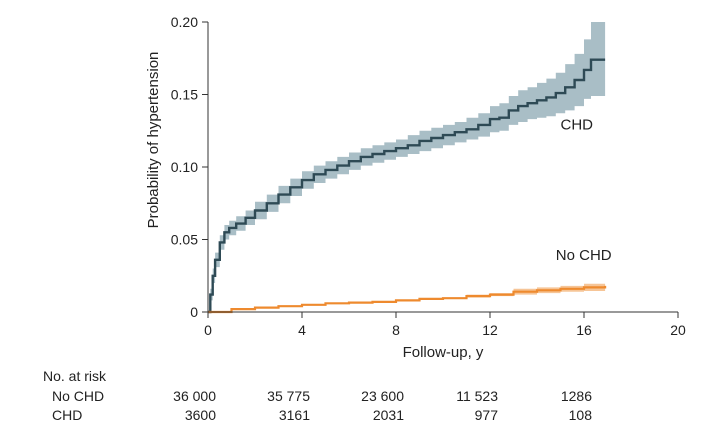 The image size is (721, 447). What do you see at coordinates (184, 167) in the screenshot?
I see `y-tick-label: 0.10` at bounding box center [184, 167].